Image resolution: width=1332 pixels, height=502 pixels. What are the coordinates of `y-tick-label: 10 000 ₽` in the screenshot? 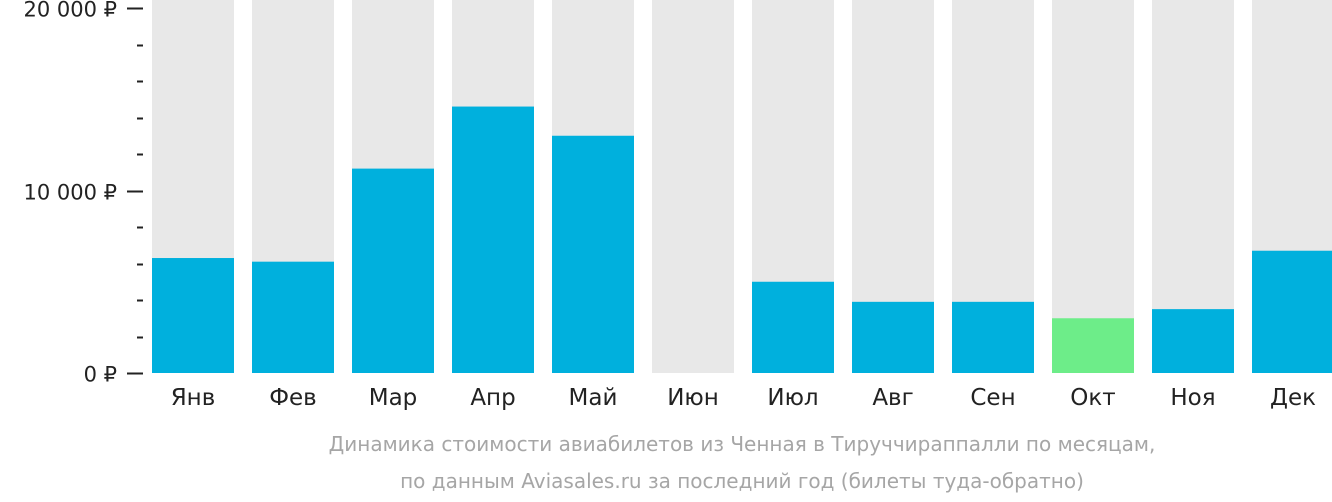 It's located at (70, 193).